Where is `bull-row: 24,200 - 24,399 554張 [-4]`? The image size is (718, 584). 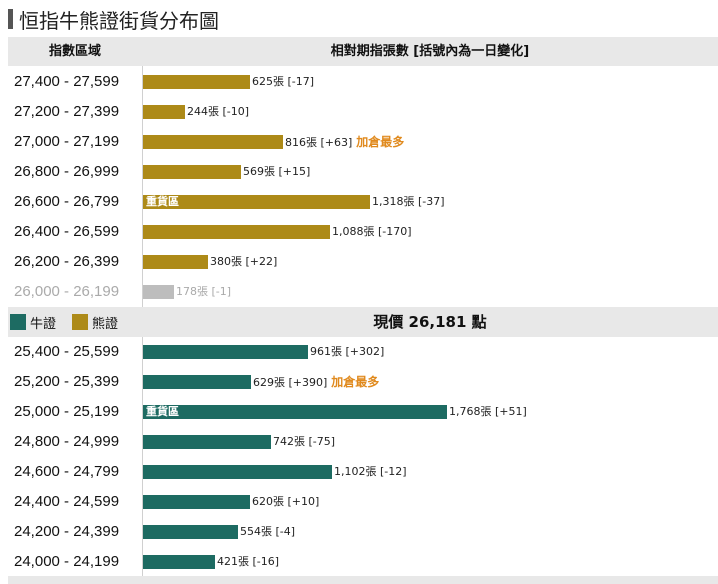
bull-row: 24,200 - 24,399 554張 [-4] is located at coordinates (363, 532).